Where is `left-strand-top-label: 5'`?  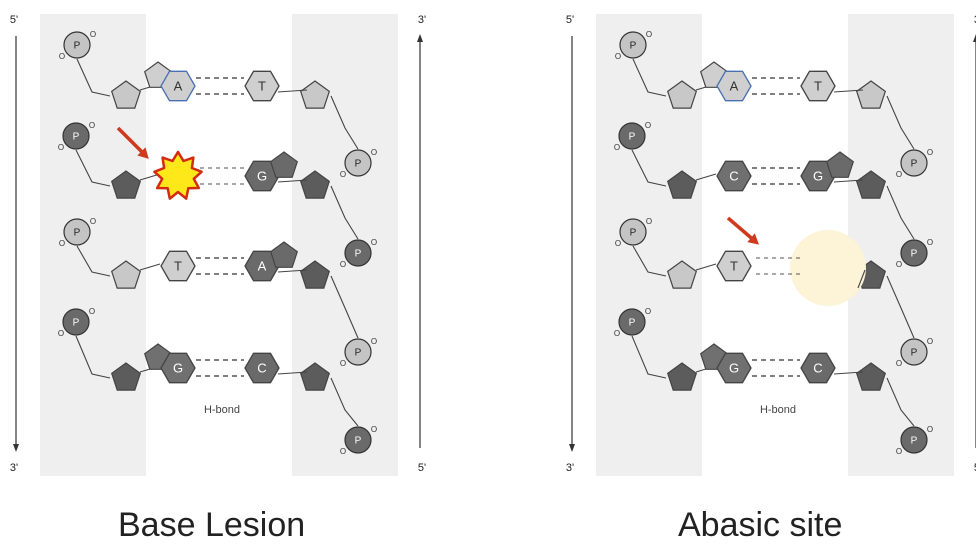
left-strand-top-label: 5' is located at coordinates (570, 20).